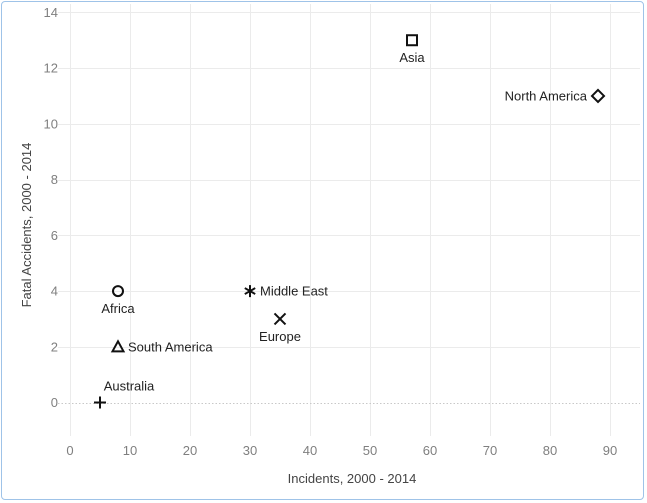 This screenshot has width=647, height=503. What do you see at coordinates (412, 57) in the screenshot?
I see `point-label: Asia` at bounding box center [412, 57].